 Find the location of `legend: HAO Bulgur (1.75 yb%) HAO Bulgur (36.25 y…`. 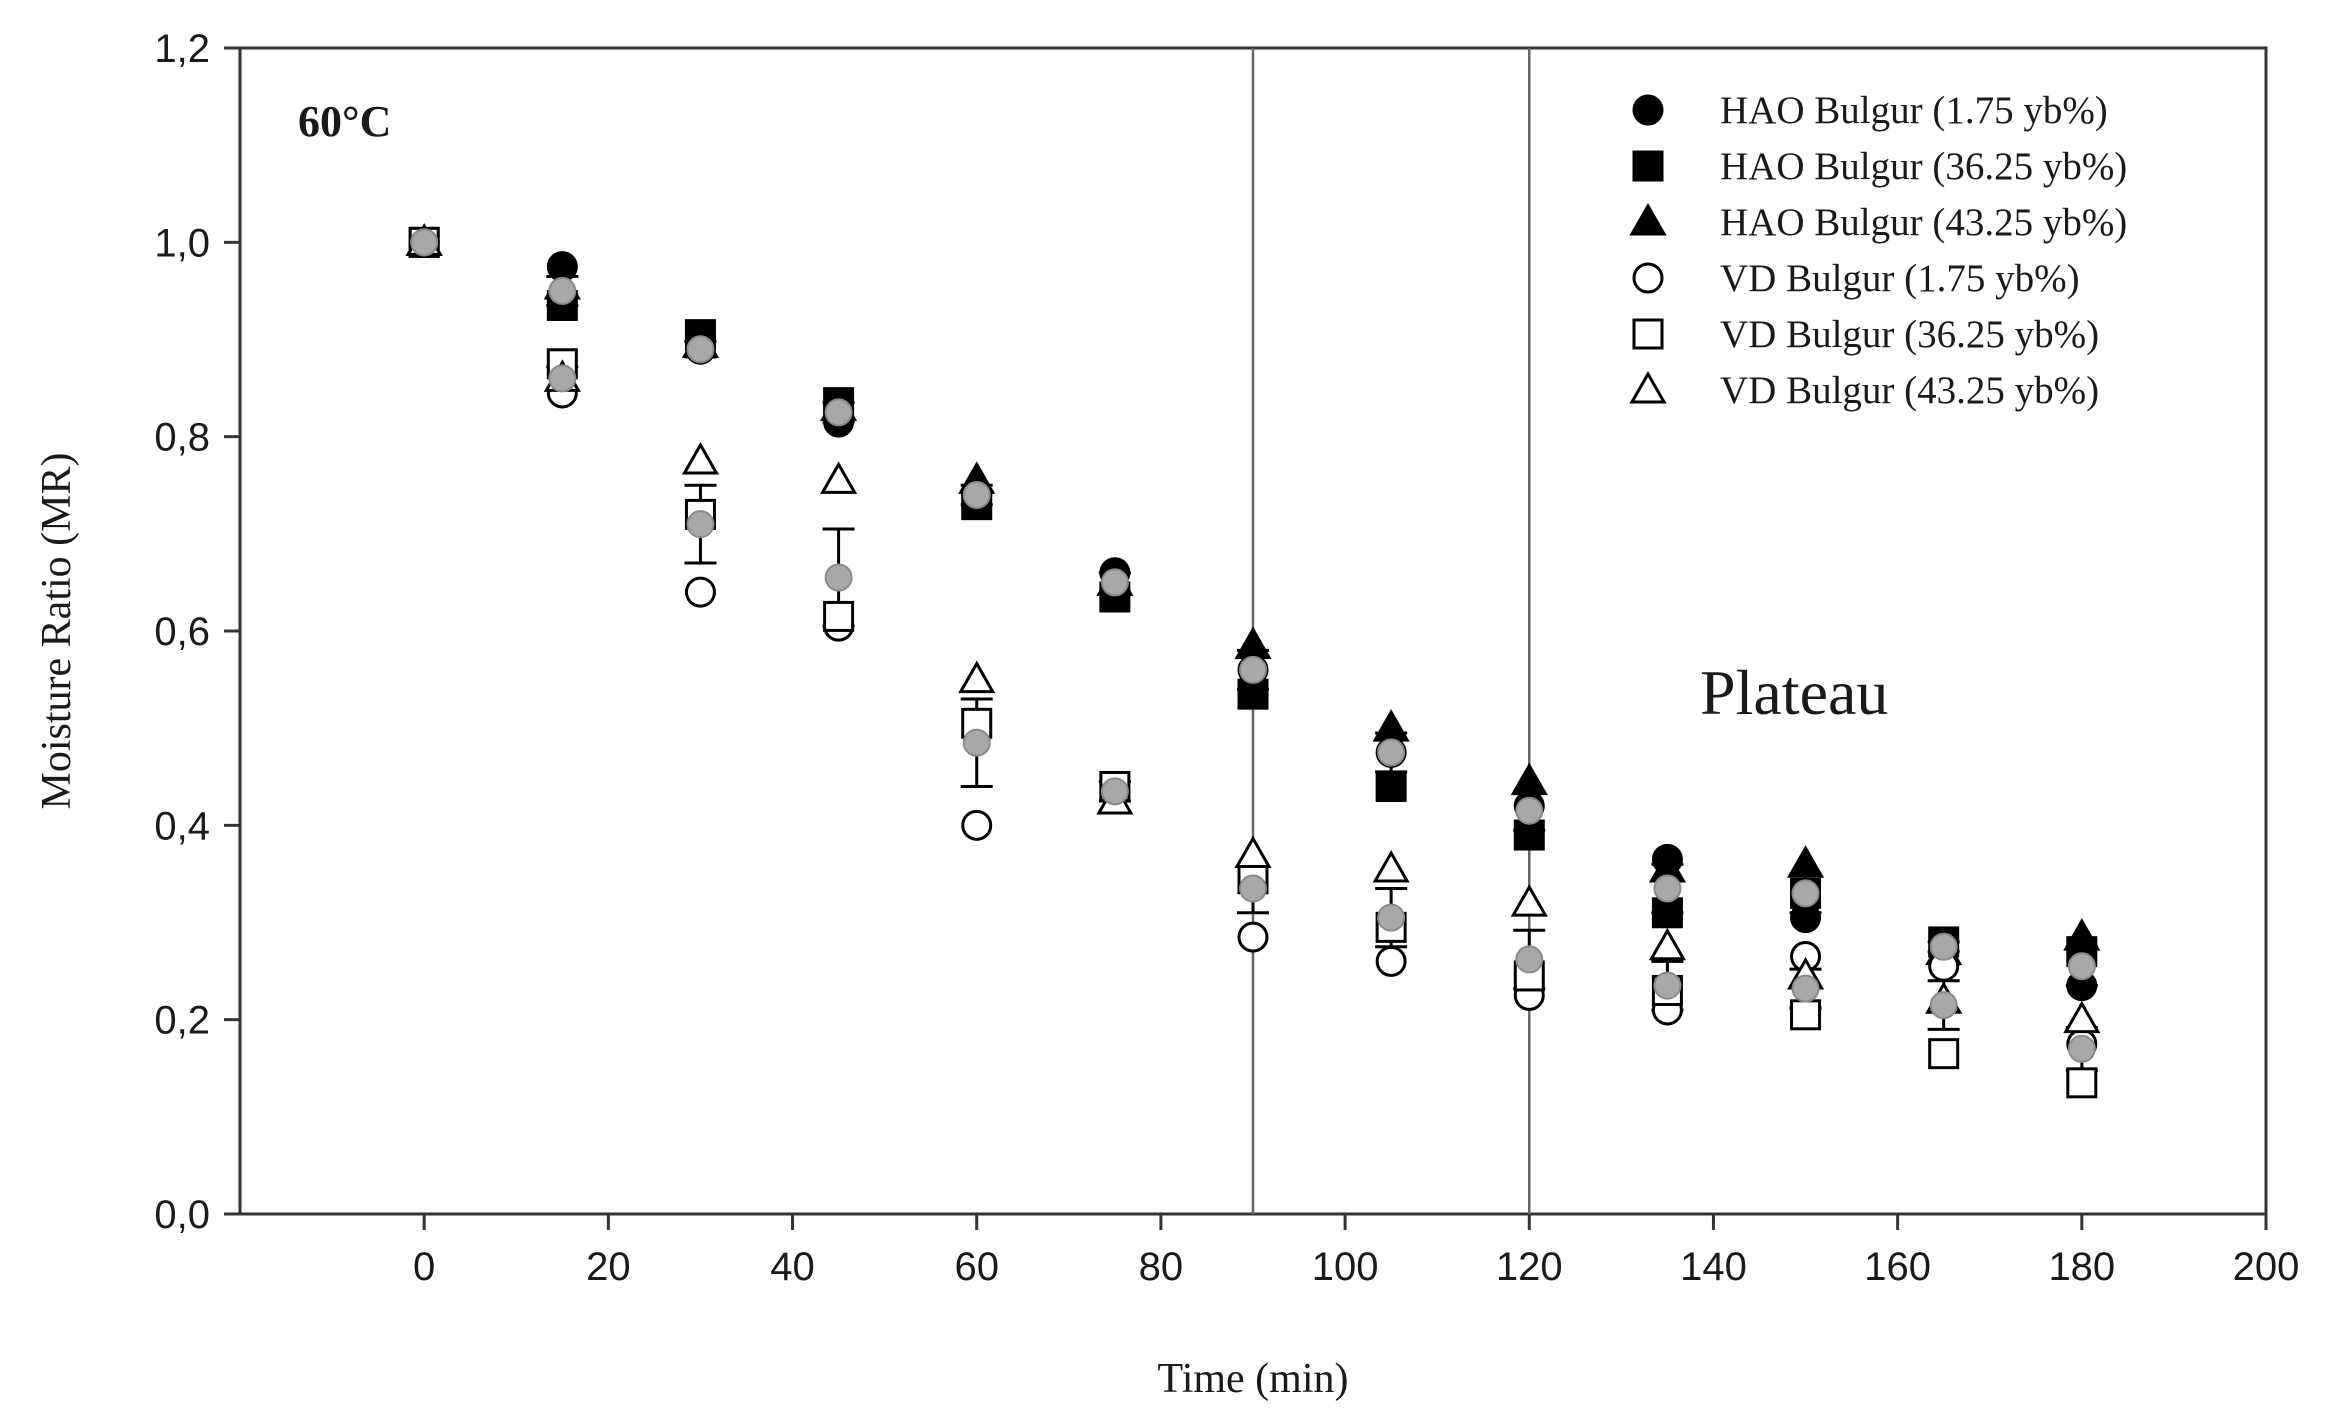

legend: HAO Bulgur (1.75 yb%) HAO Bulgur (36.25 y… is located at coordinates (1878, 250).